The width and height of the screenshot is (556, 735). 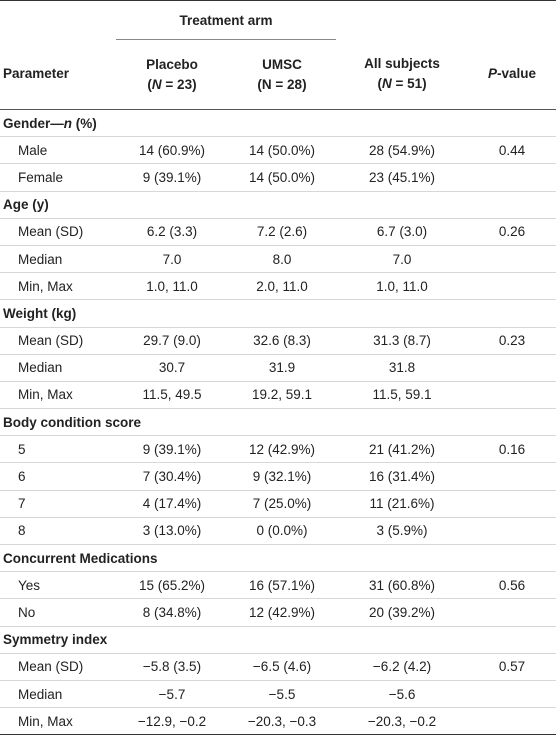 I want to click on cell-umsc: 2.0, 11.0, so click(x=282, y=286).